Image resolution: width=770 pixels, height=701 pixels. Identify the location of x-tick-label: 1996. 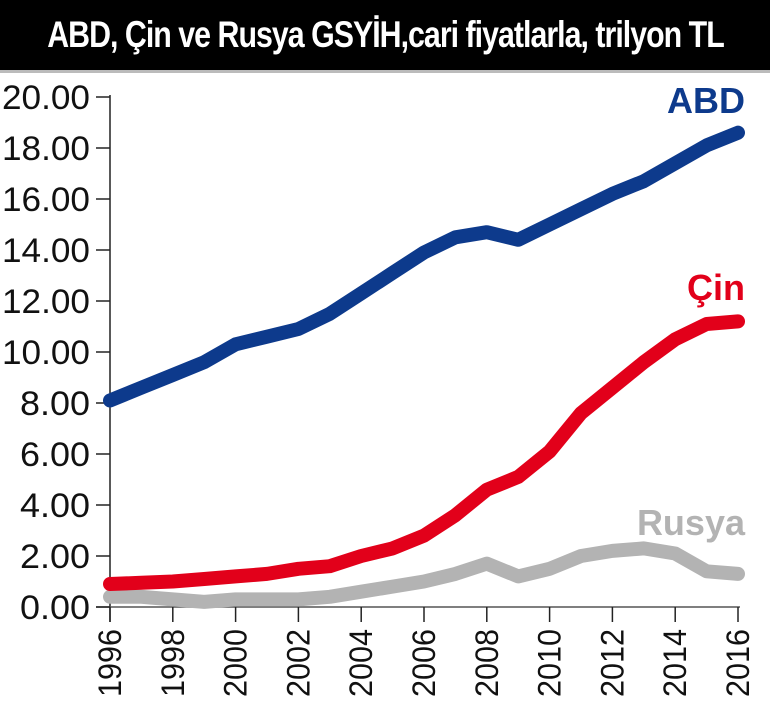
(110, 663).